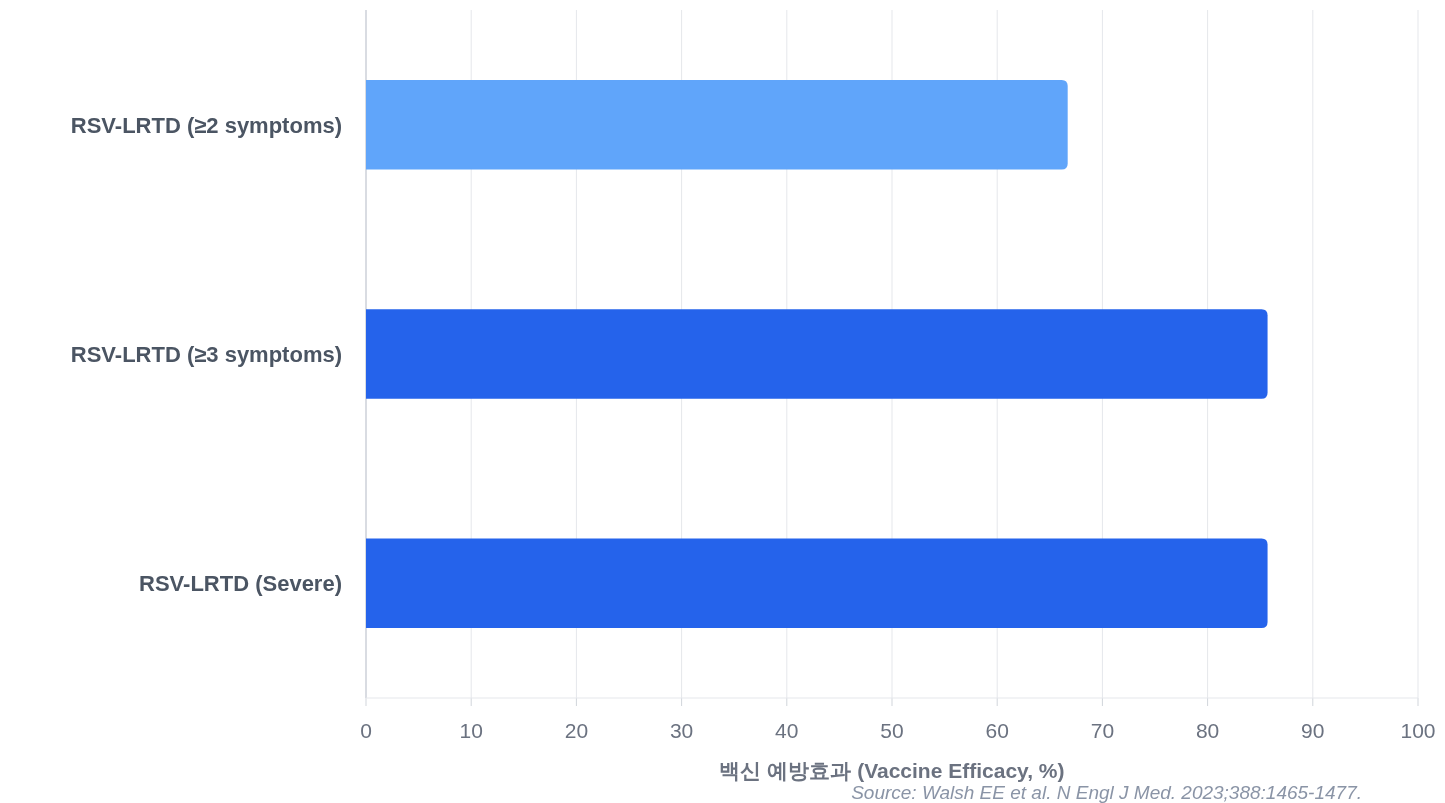 This screenshot has width=1445, height=803. What do you see at coordinates (1207, 730) in the screenshot?
I see `x-tick-label: 80` at bounding box center [1207, 730].